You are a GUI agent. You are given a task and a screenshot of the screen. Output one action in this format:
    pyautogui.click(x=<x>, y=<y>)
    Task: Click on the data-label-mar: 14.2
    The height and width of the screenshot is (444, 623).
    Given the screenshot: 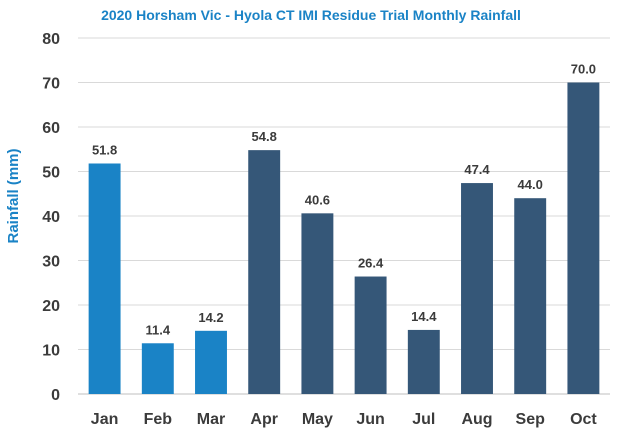 What is the action you would take?
    pyautogui.click(x=210, y=317)
    